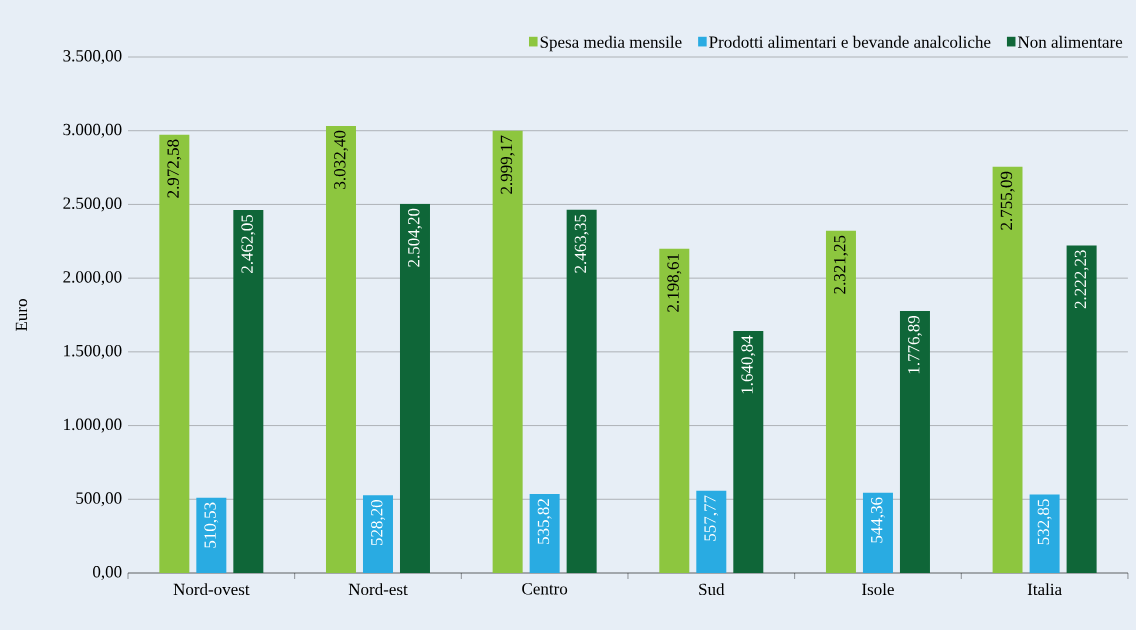  What do you see at coordinates (748, 364) in the screenshot?
I see `data-label: 1.640,84` at bounding box center [748, 364].